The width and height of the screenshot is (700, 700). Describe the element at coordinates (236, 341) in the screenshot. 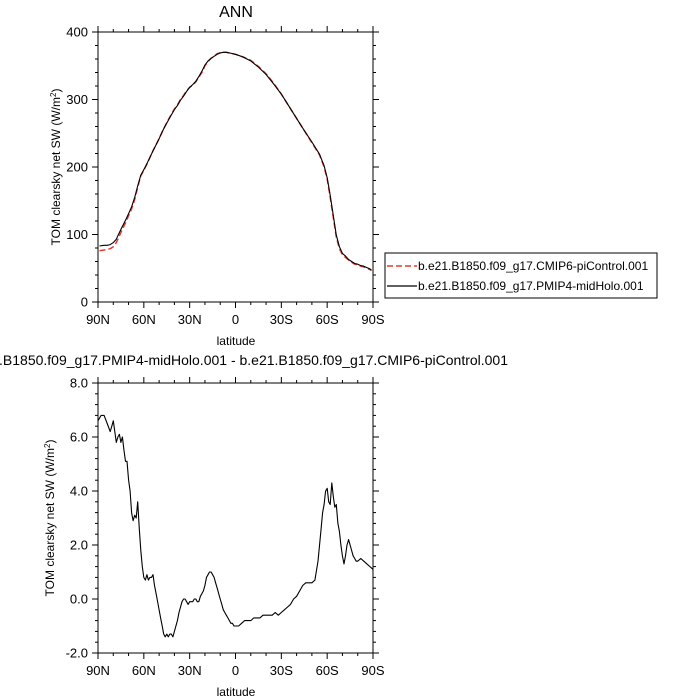

I see `chart-top-xlabel: latitude` at that location.